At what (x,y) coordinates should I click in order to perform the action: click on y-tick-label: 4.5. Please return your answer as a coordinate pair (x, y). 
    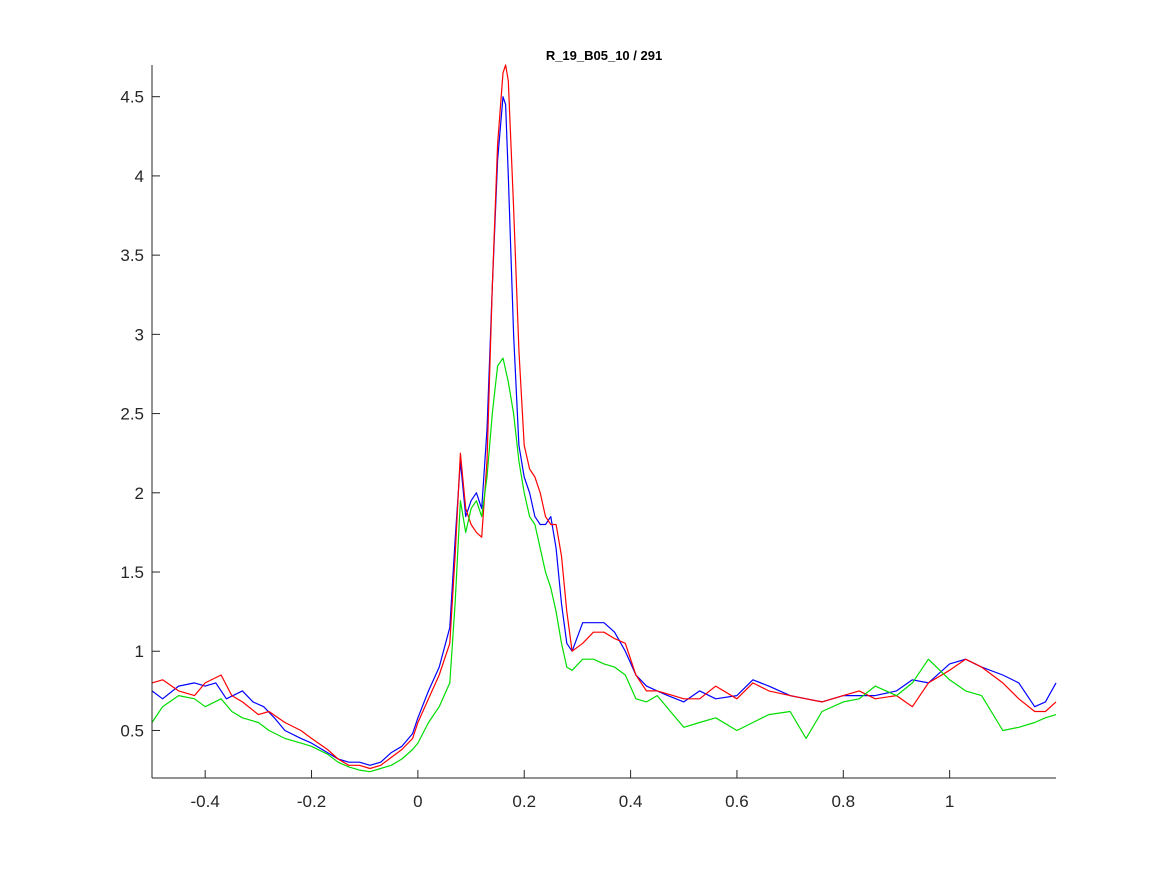
    Looking at the image, I should click on (132, 97).